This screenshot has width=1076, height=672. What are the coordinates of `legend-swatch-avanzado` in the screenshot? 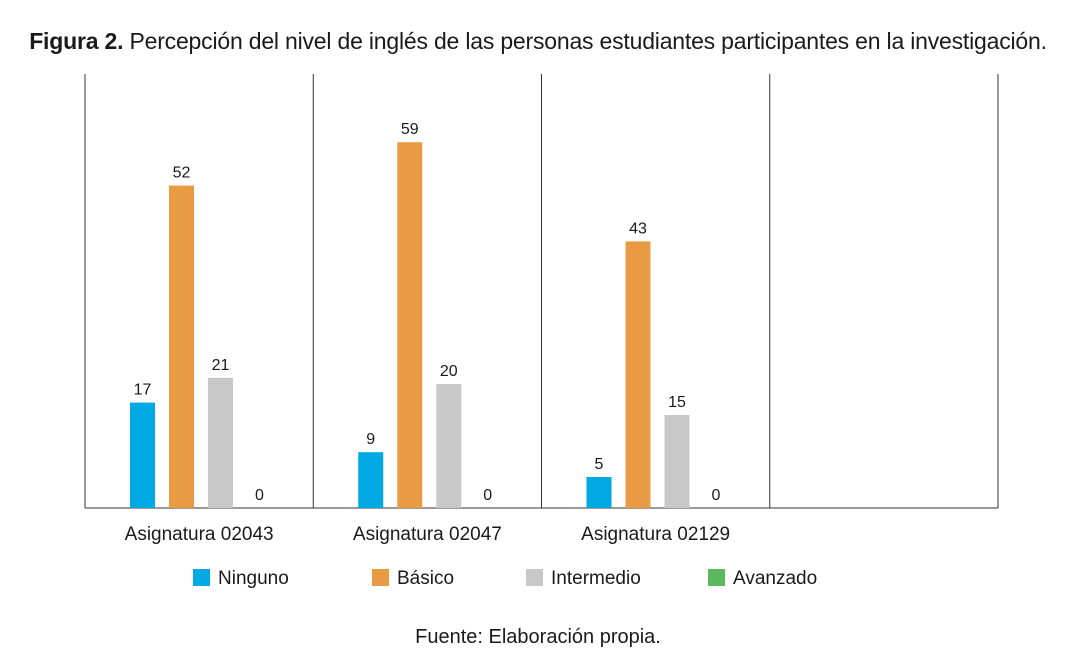 It's located at (716, 577).